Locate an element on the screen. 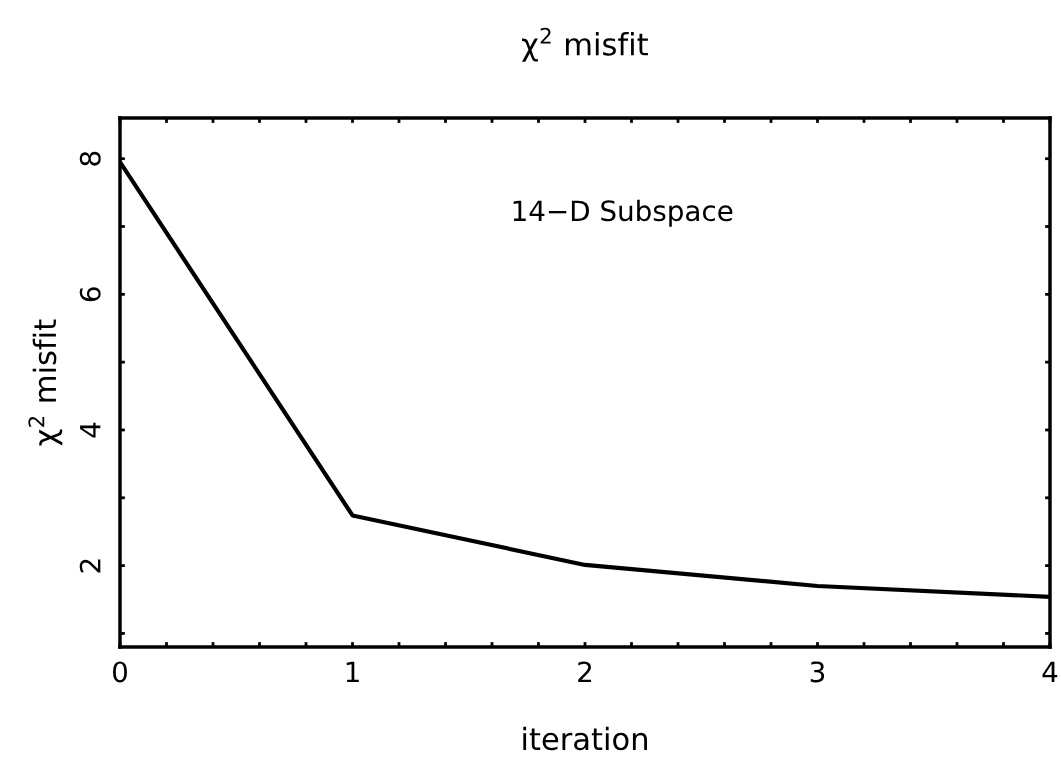  x-tick-label: 0 is located at coordinates (119, 672).